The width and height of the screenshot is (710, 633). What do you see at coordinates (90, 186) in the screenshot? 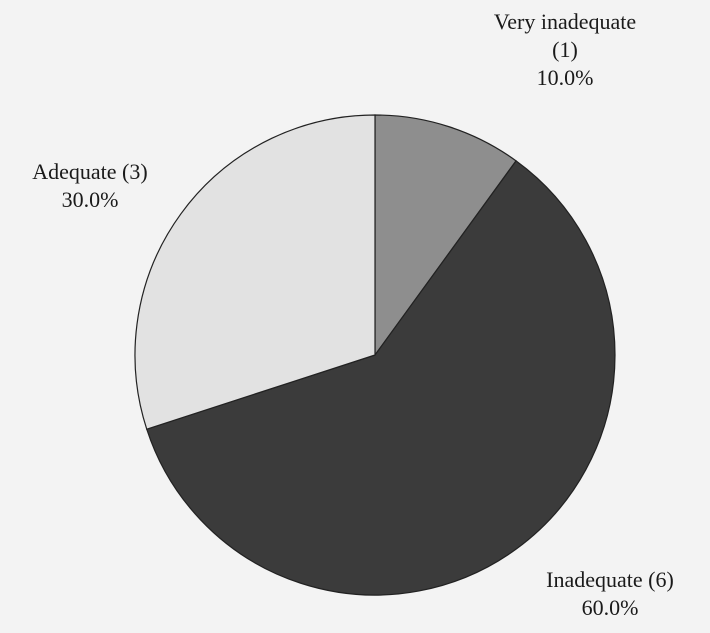
I see `slice-label: Adequate (3) 30.0%` at bounding box center [90, 186].